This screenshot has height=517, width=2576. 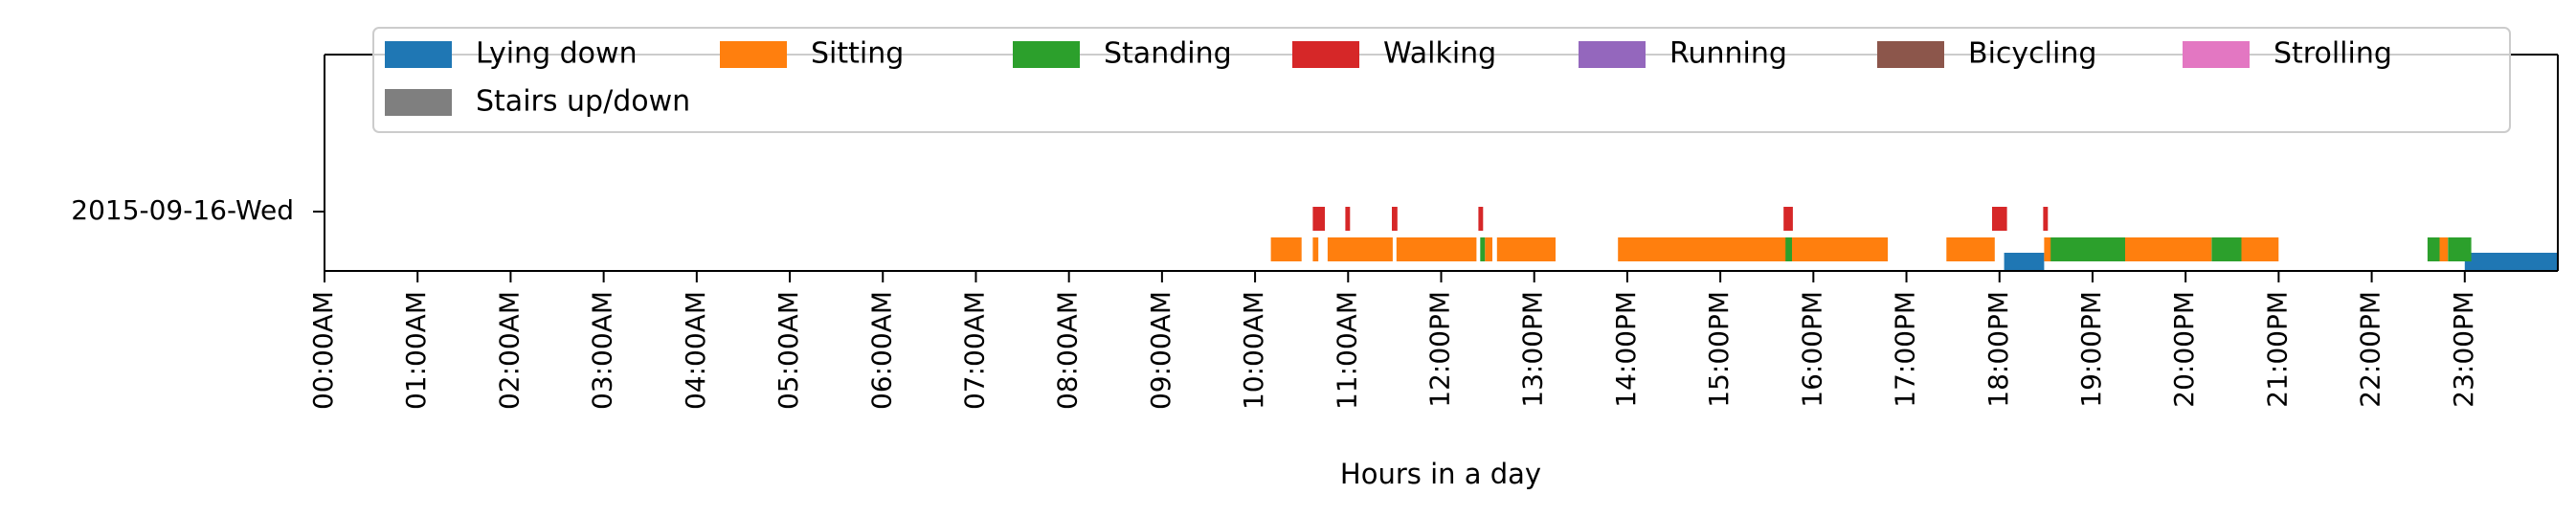 What do you see at coordinates (1160, 350) in the screenshot?
I see `x-tick-label: 09:00AM` at bounding box center [1160, 350].